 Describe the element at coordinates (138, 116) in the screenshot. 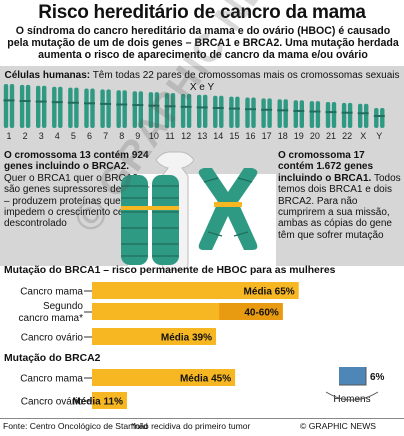

I see `chromosome-pair-9: 9` at that location.